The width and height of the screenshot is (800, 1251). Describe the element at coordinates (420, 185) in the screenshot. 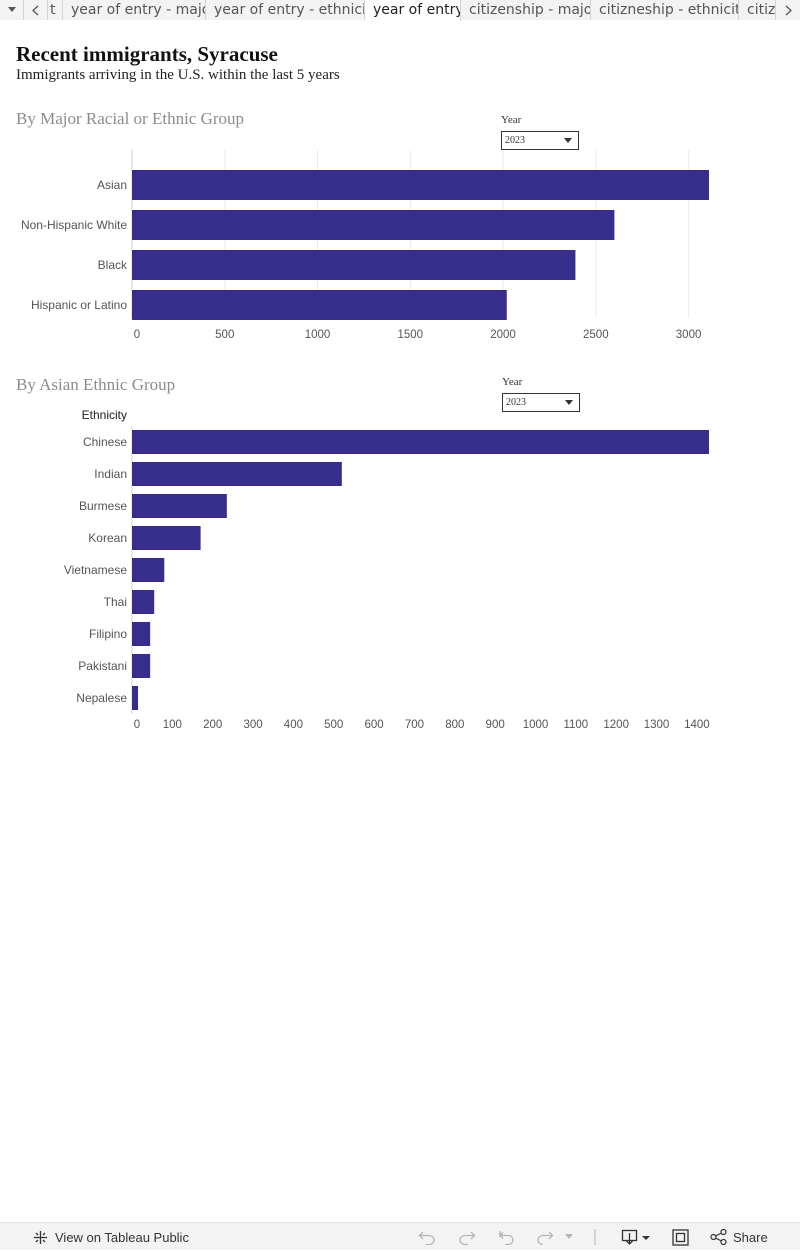

I see `major-bar-asian` at that location.